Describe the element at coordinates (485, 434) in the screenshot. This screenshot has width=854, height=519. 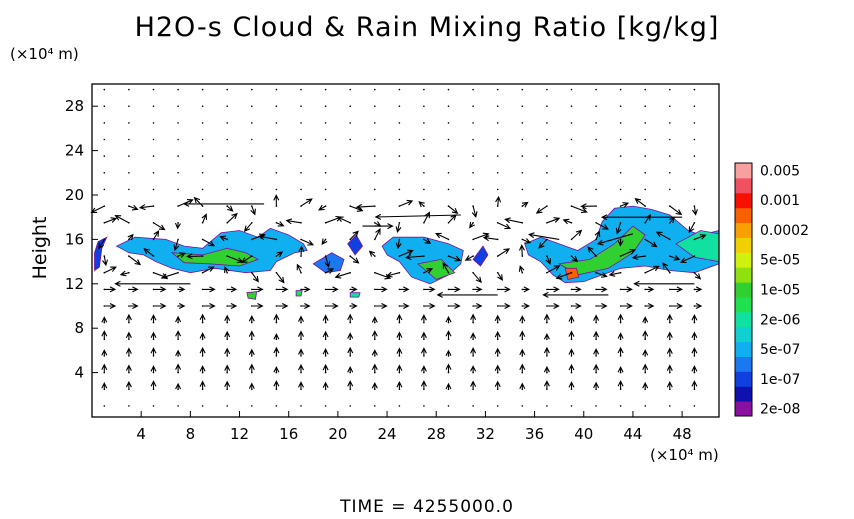
I see `x-tick-label: 32` at that location.